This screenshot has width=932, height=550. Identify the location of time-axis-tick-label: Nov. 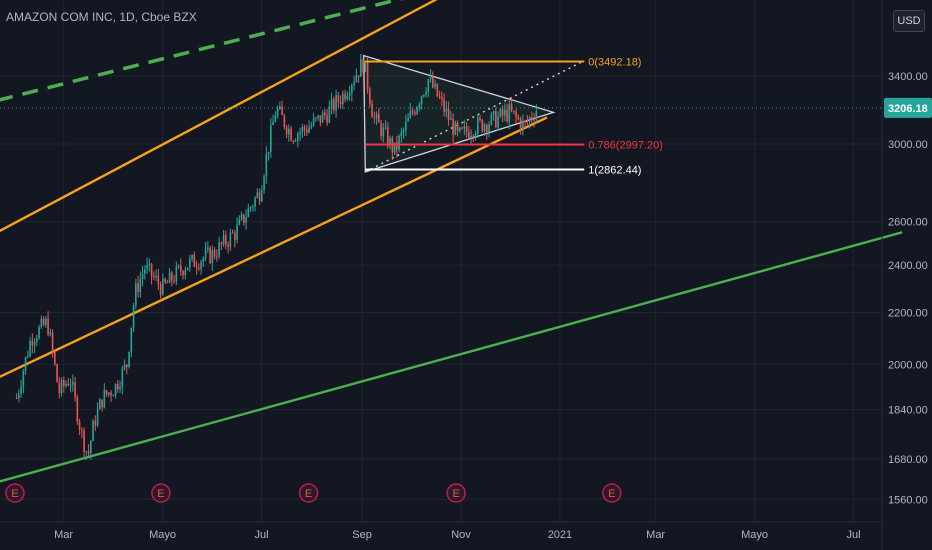
(461, 535).